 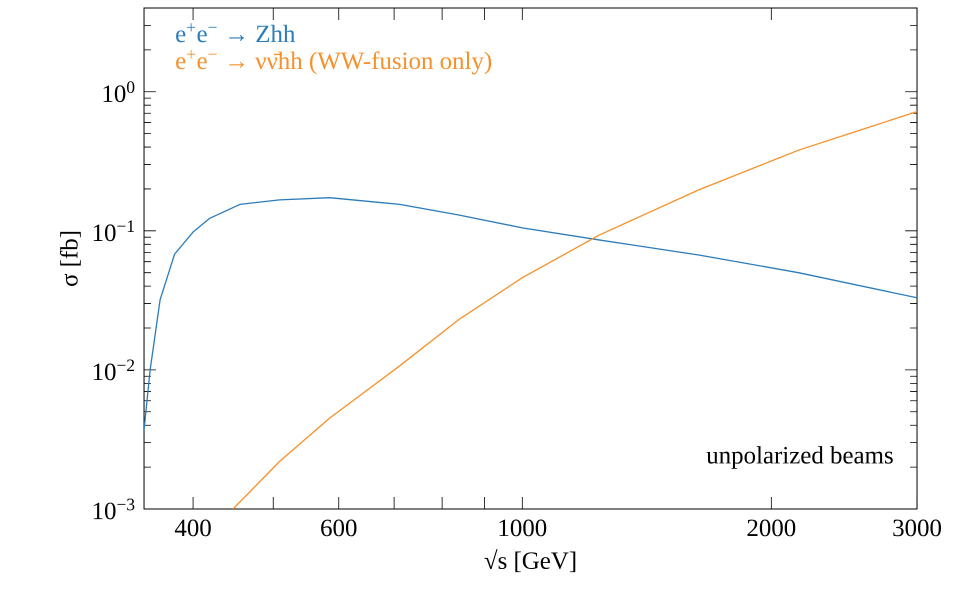 I want to click on x-tick-label: 3000, so click(x=917, y=527).